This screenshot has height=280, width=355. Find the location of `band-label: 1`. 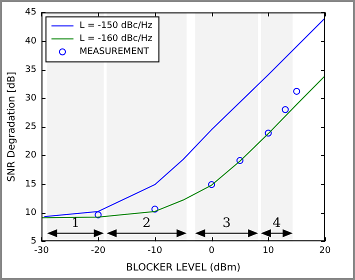

band-label: 1 is located at coordinates (75, 224).